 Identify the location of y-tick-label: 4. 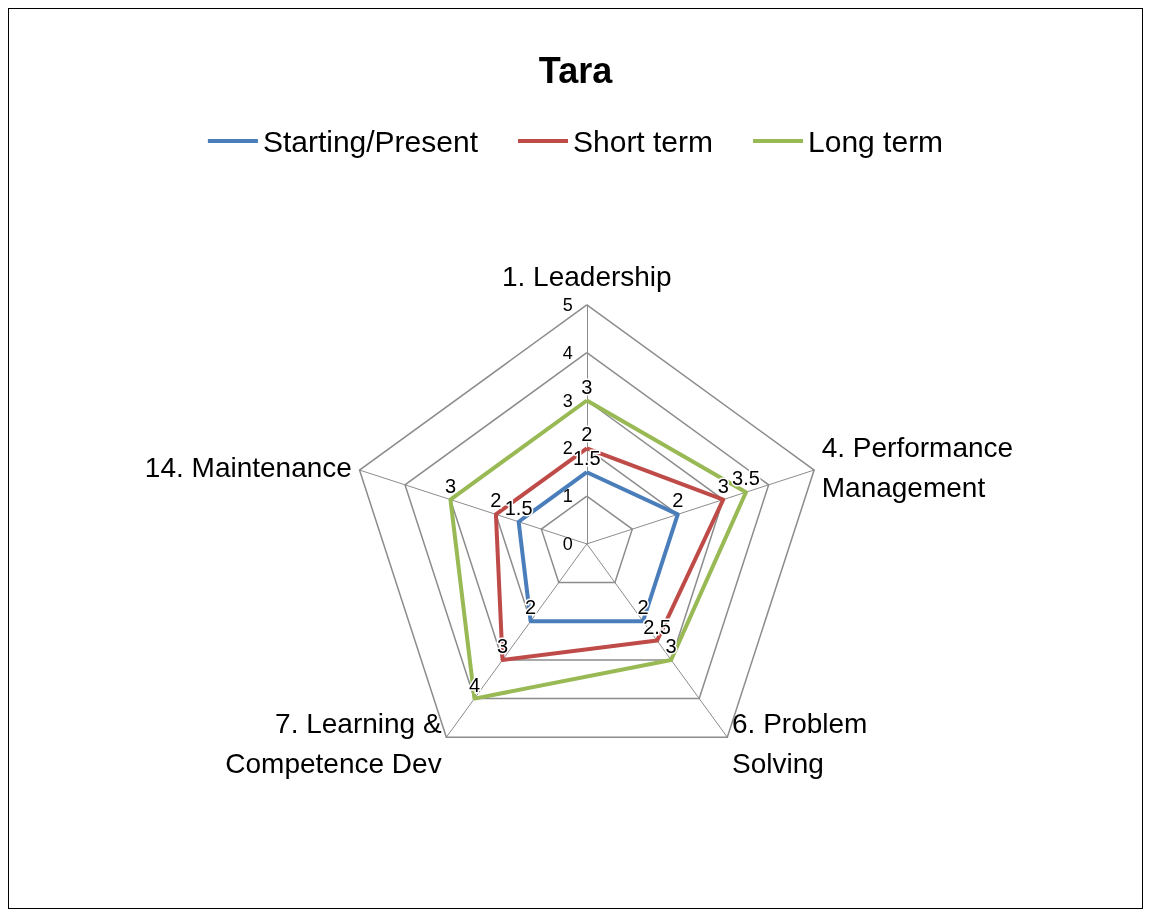
(567, 352).